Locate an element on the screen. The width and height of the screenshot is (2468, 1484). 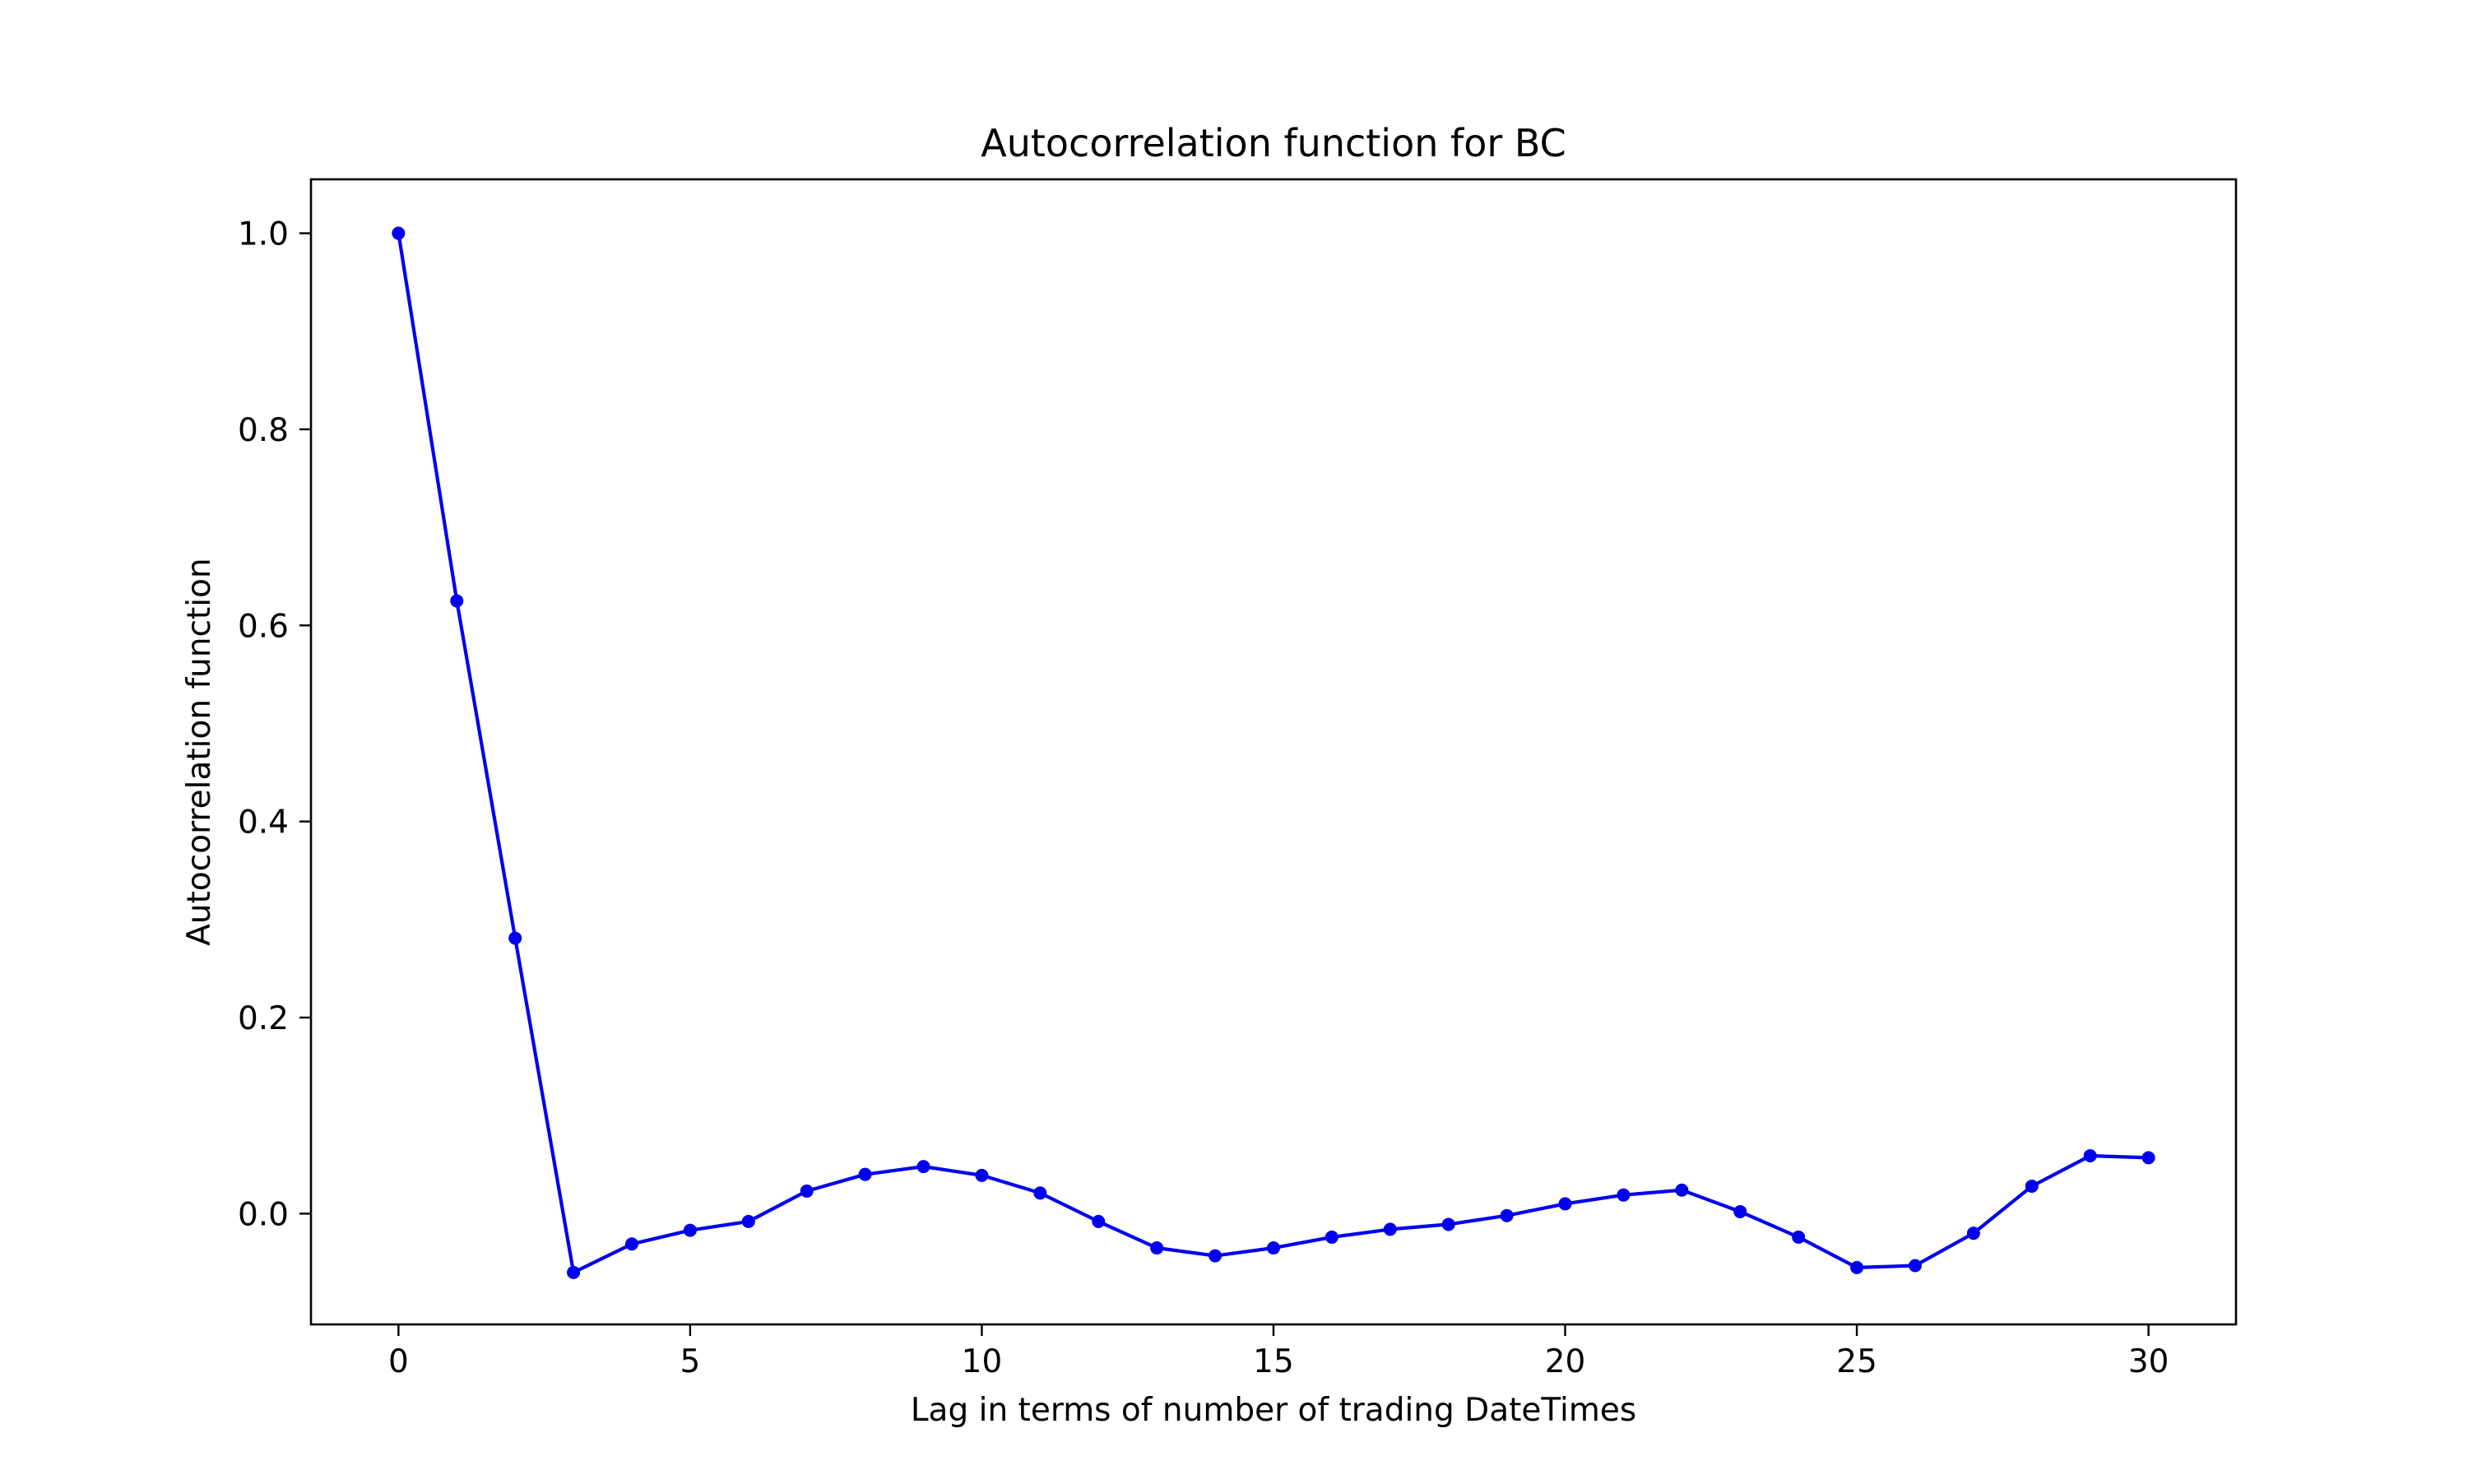
y-tick-label: 0.0 is located at coordinates (263, 1214).